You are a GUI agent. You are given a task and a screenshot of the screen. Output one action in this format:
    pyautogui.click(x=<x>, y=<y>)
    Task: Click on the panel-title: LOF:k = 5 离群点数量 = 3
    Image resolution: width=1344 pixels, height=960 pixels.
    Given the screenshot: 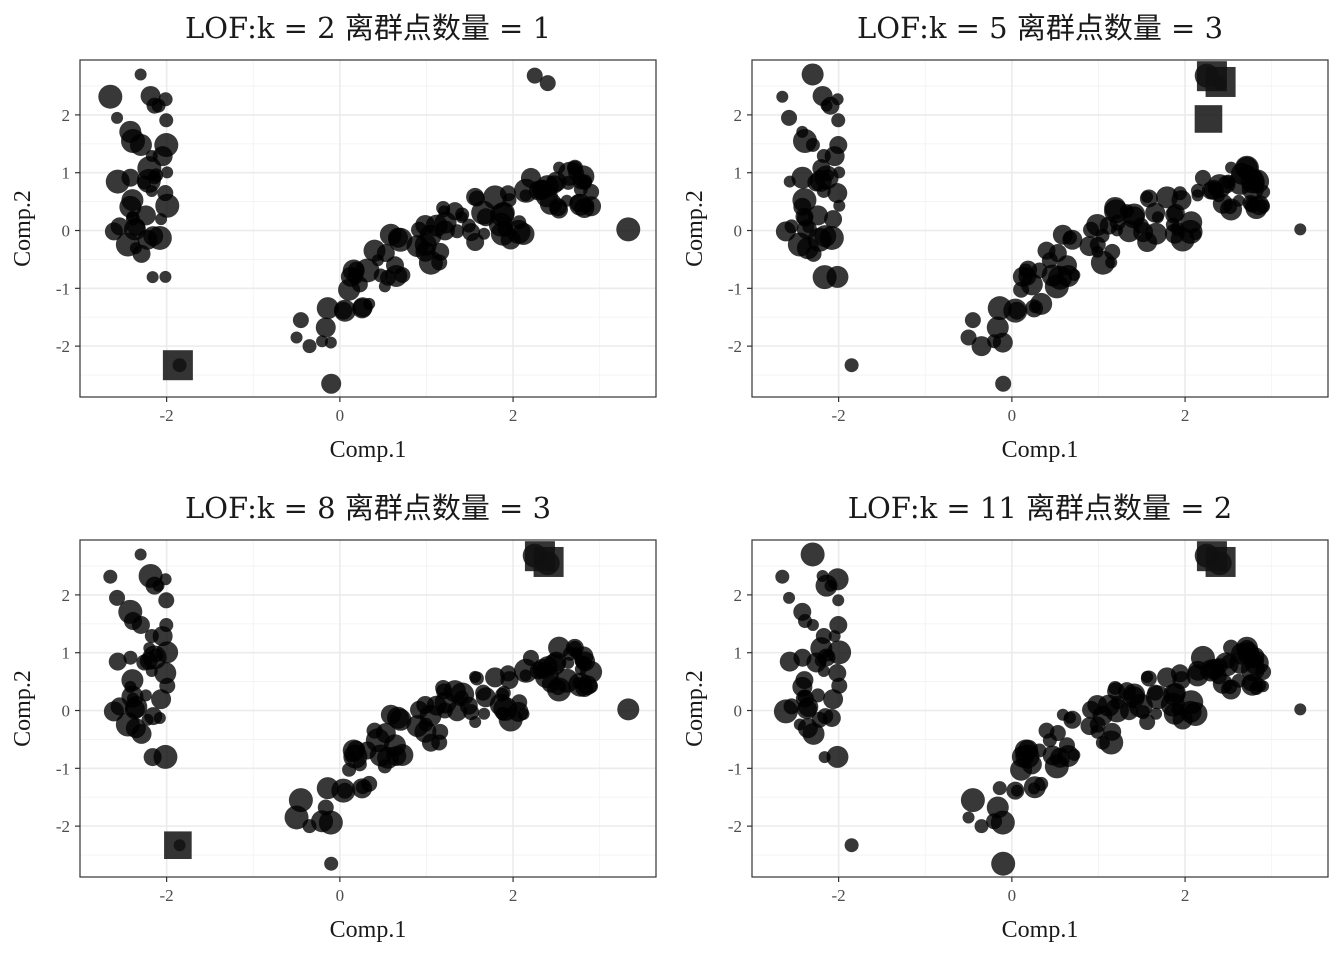 What is the action you would take?
    pyautogui.click(x=1040, y=28)
    